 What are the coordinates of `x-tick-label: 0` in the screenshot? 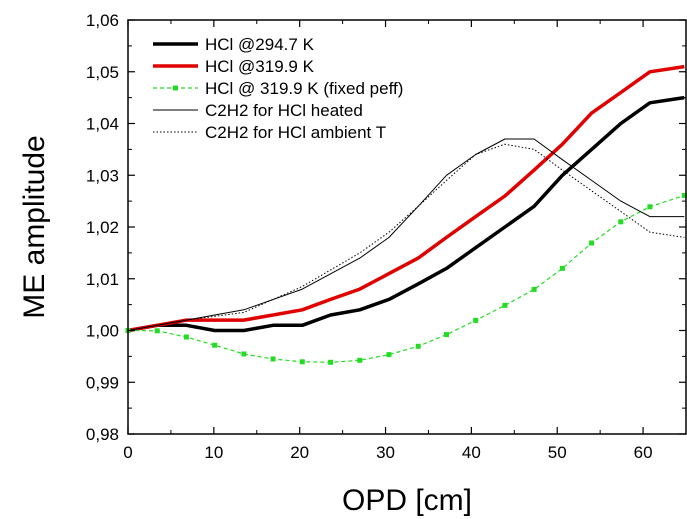 It's located at (127, 452).